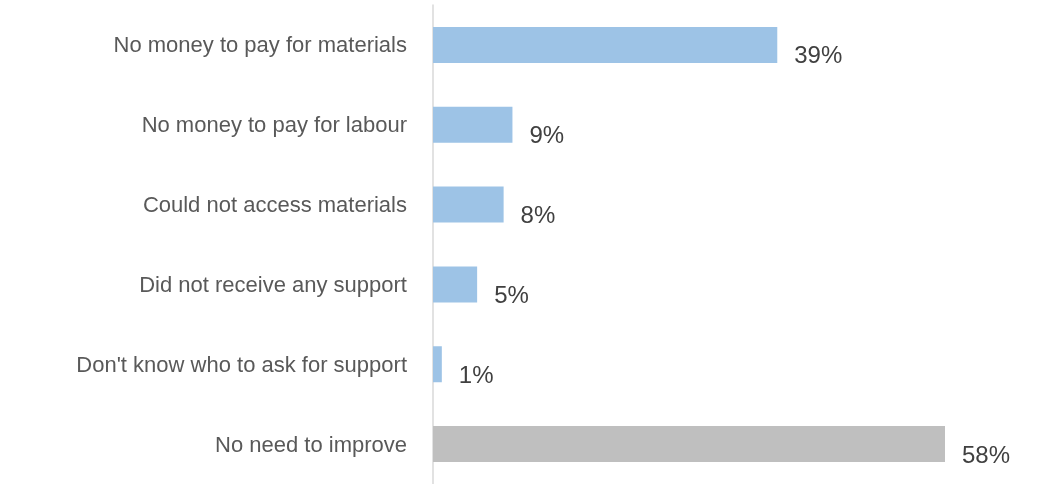 The height and width of the screenshot is (484, 1042). What do you see at coordinates (260, 45) in the screenshot?
I see `y-tick-label: No money to pay for materials` at bounding box center [260, 45].